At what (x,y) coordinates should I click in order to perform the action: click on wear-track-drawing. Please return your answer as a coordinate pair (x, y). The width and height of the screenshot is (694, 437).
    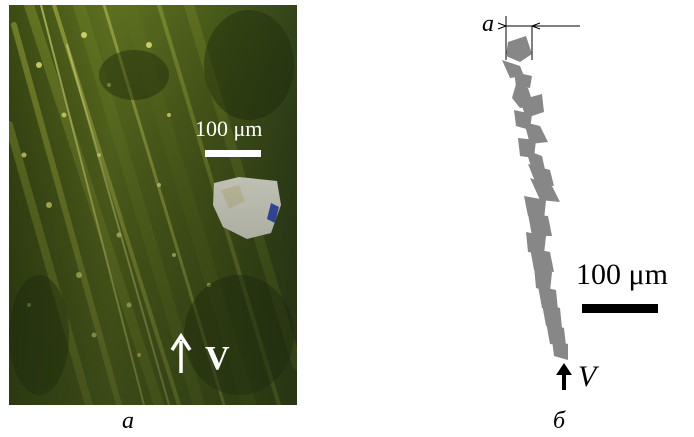
    Looking at the image, I should click on (538, 203).